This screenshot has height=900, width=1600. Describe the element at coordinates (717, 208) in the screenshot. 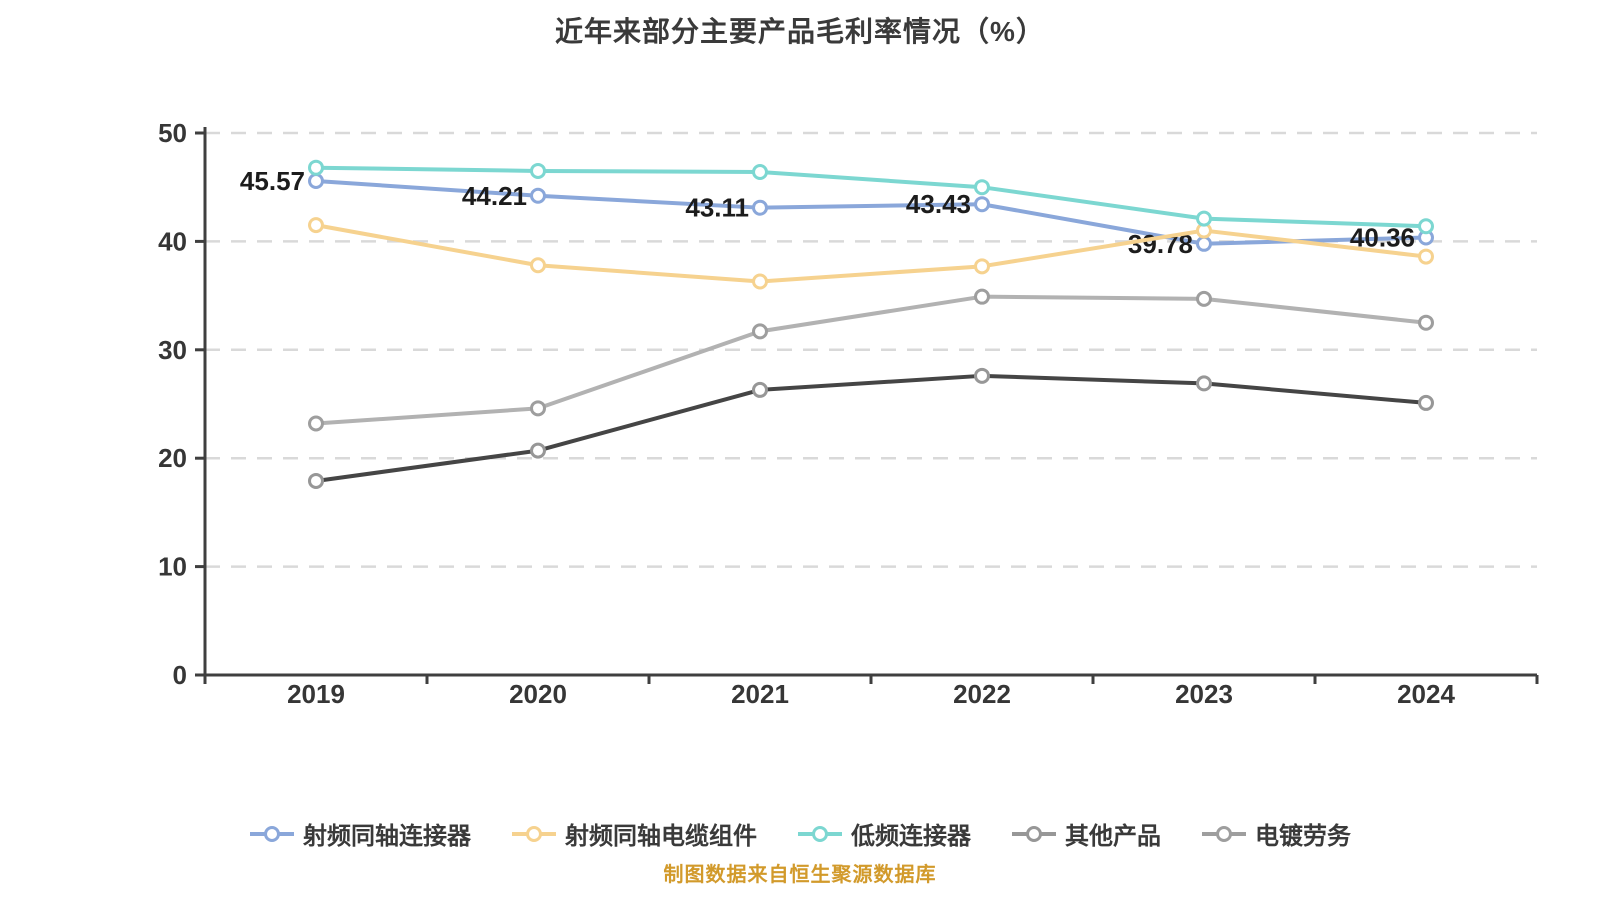

I see `data-label: 43.11` at that location.